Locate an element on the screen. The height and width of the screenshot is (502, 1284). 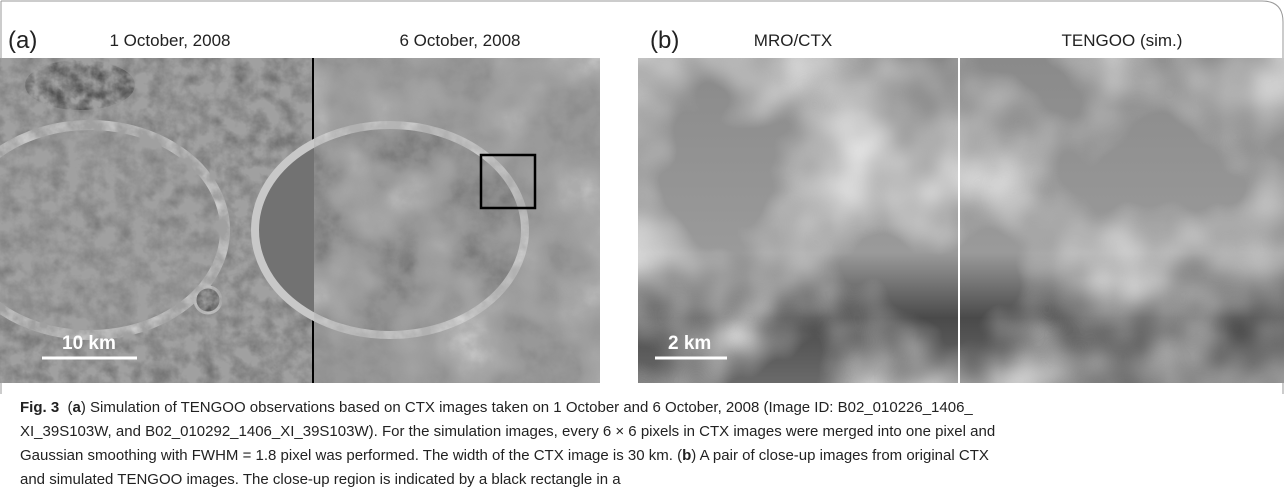
panel-label: (a) is located at coordinates (22, 40).